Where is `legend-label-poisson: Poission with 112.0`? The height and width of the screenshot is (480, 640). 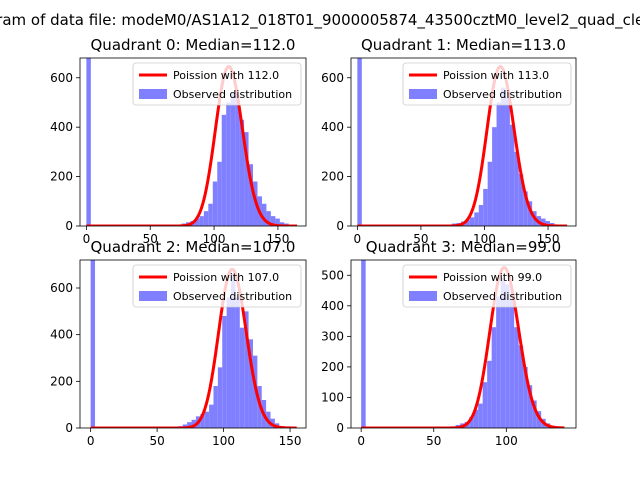
legend-label-poisson: Poission with 112.0 is located at coordinates (226, 75).